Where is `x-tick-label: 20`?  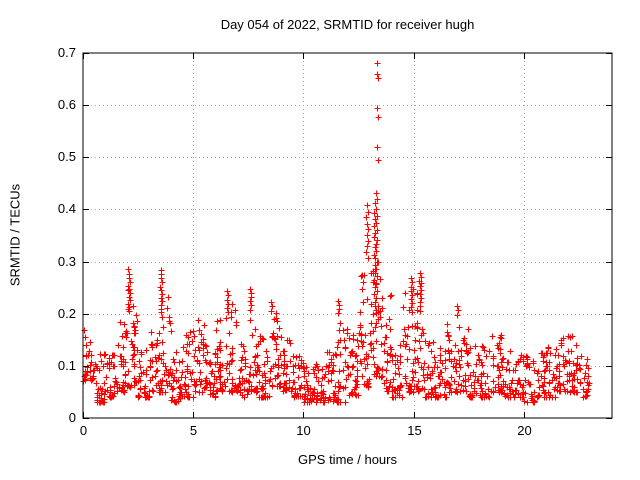 x-tick-label: 20 is located at coordinates (524, 430).